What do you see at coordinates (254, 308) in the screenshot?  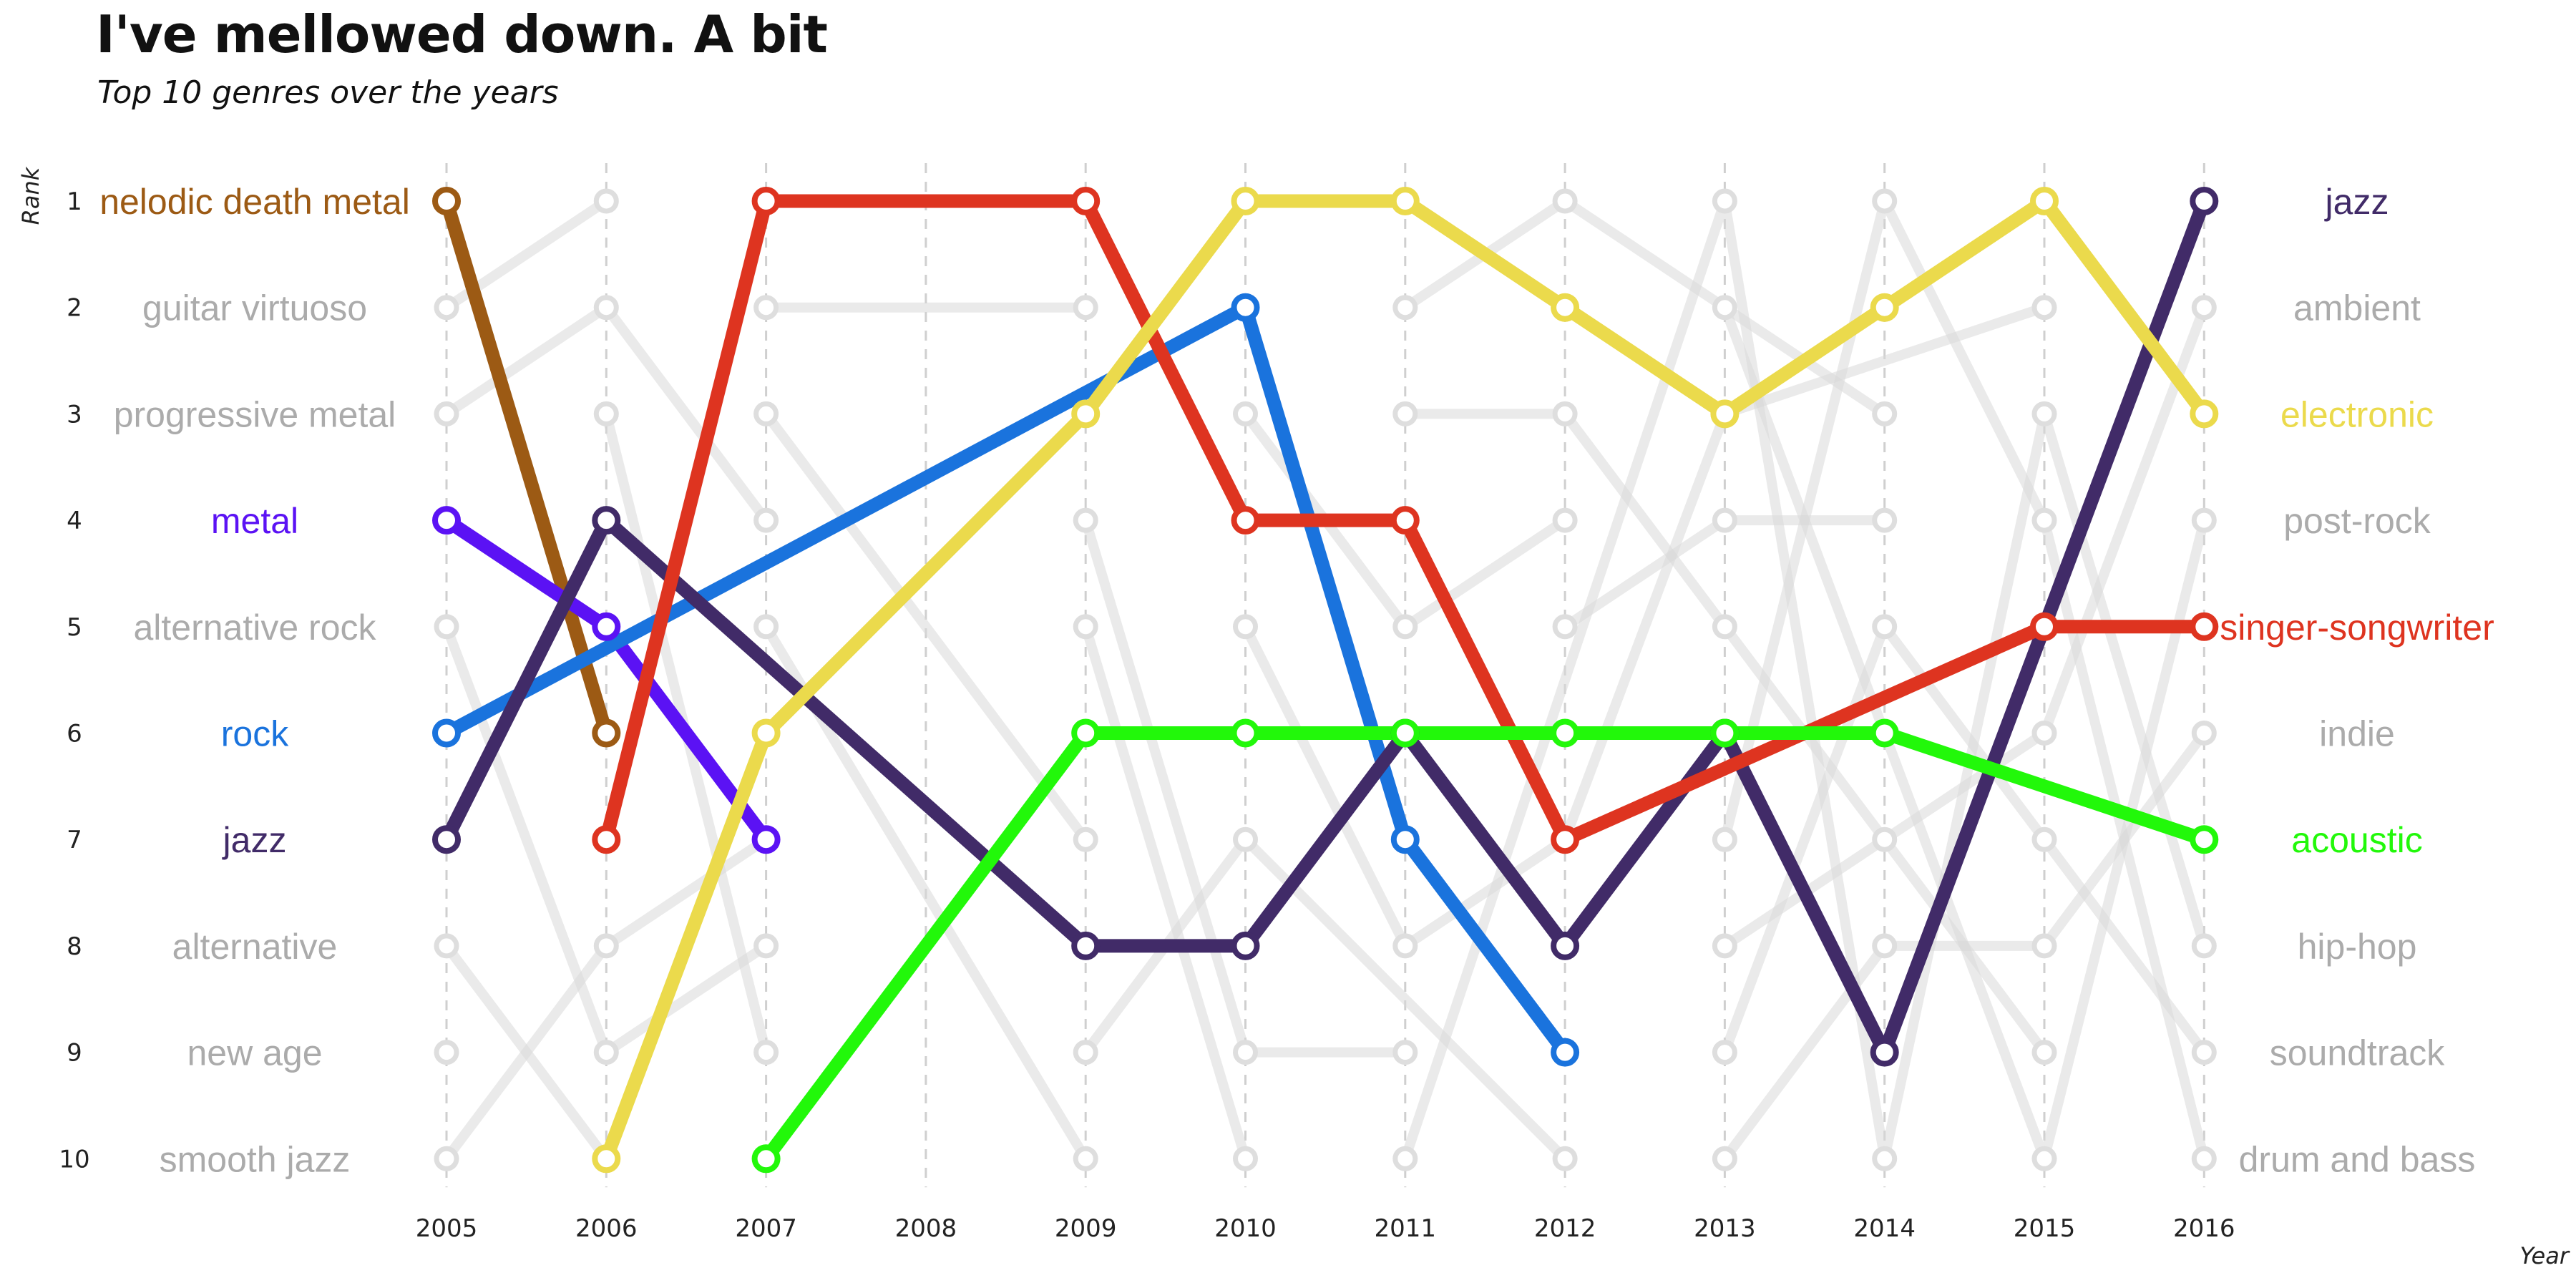 I see `genre-label: guitar virtuoso` at bounding box center [254, 308].